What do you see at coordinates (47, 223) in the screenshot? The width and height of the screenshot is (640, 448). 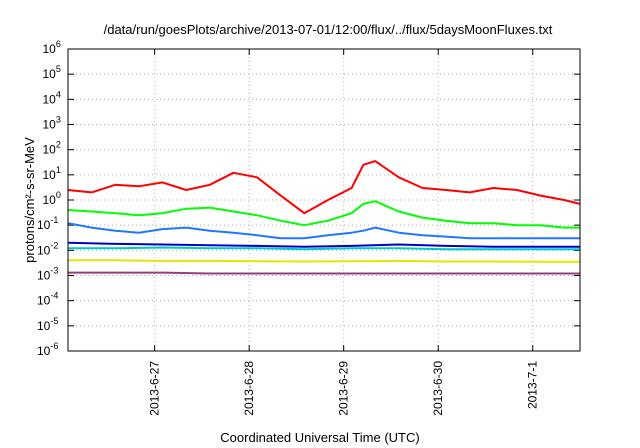 I see `y-tick-label: 10⁻¹` at bounding box center [47, 223].